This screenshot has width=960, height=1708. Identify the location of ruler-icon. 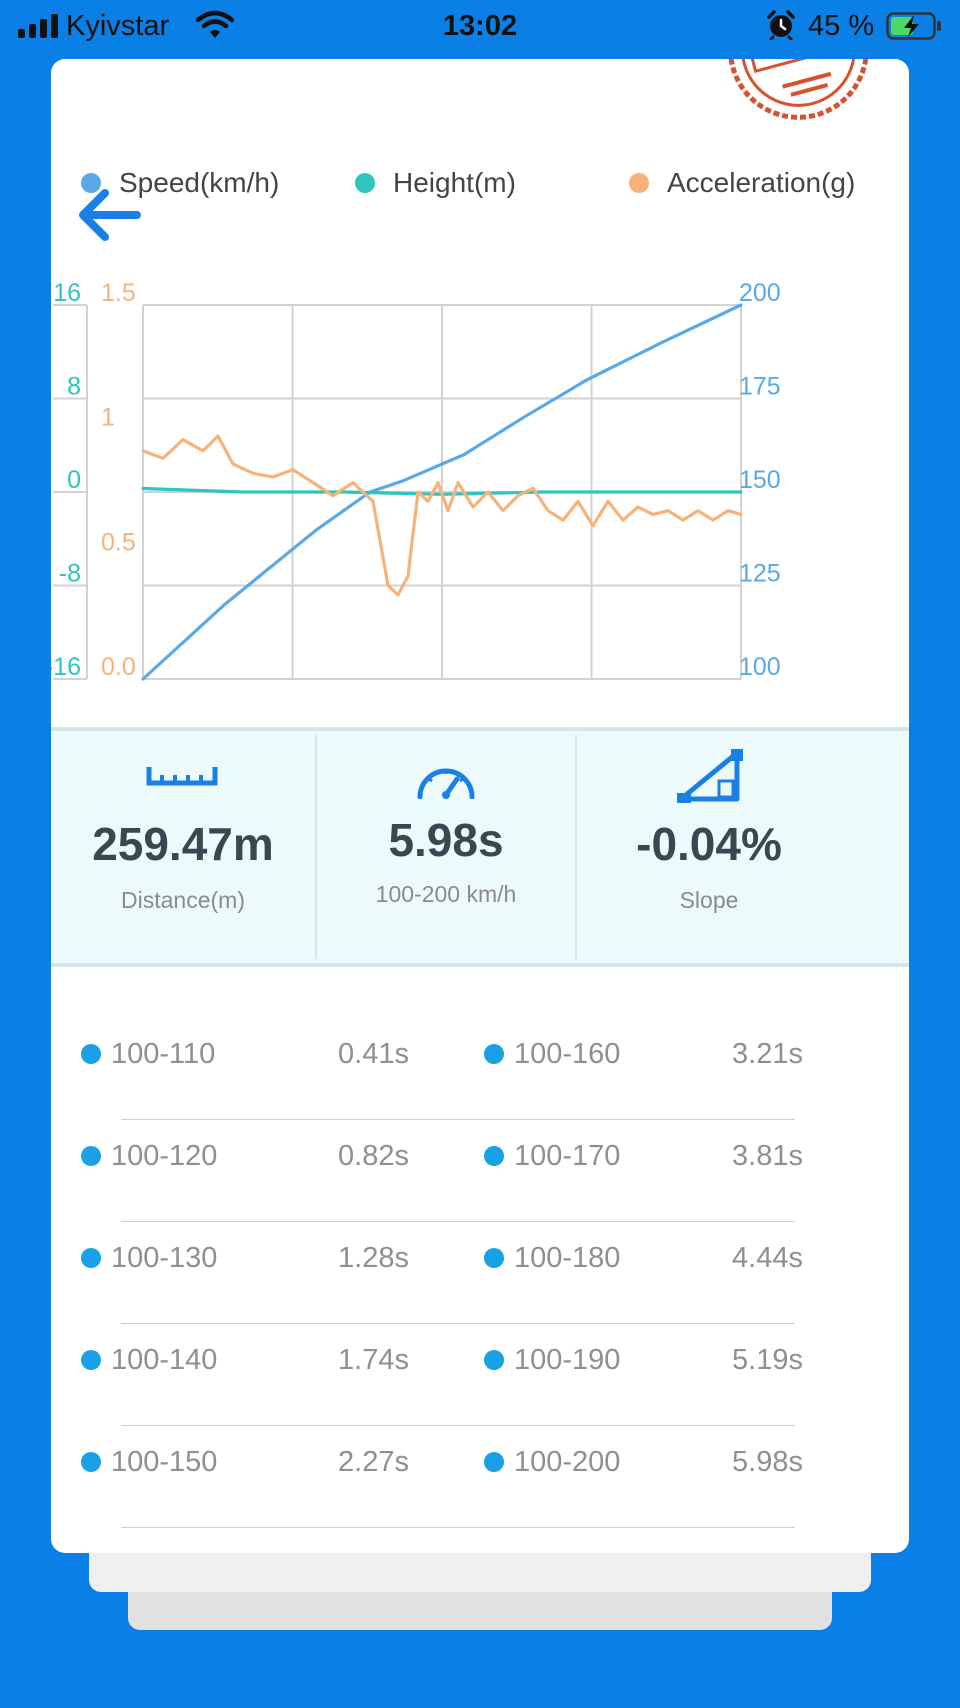
(182, 776).